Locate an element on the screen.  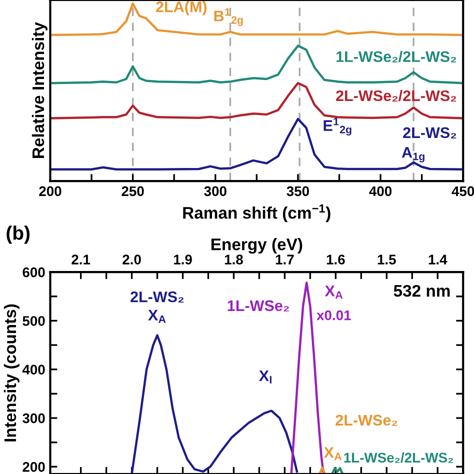
annotation: E$^{1}$$_{2g}$ is located at coordinates (338, 127).